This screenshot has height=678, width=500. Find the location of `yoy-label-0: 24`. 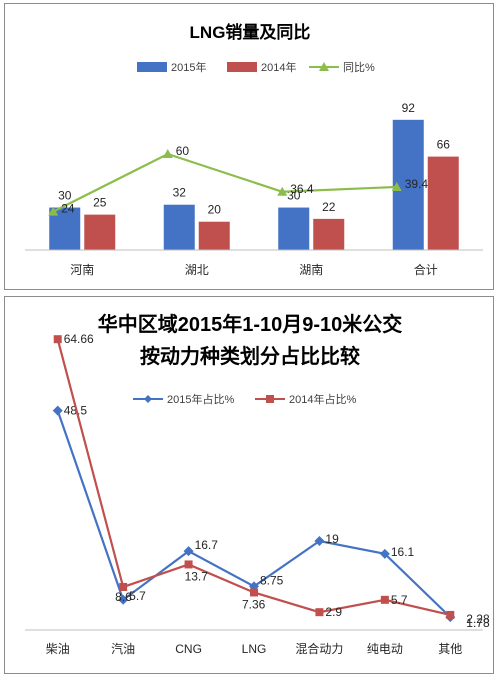

yoy-label-0: 24 is located at coordinates (68, 209).